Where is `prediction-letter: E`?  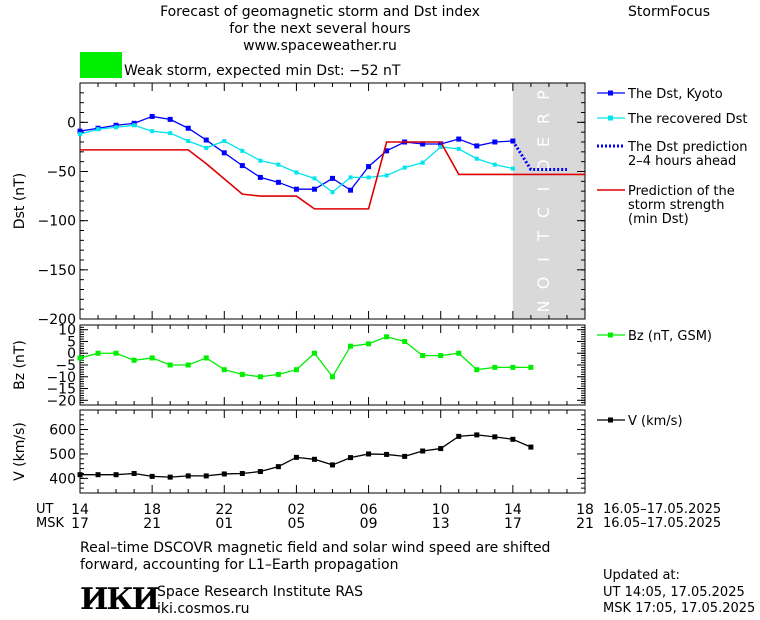 prediction-letter: E is located at coordinates (543, 142).